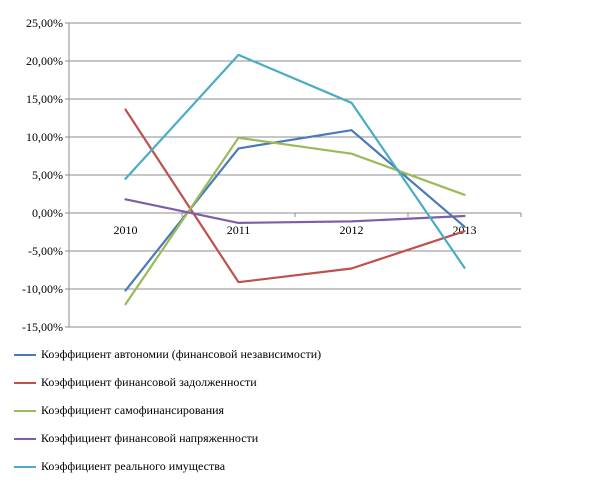 This screenshot has width=613, height=489. What do you see at coordinates (309, 438) in the screenshot?
I see `legend-item: Коэффициент финансовой напряженности` at bounding box center [309, 438].